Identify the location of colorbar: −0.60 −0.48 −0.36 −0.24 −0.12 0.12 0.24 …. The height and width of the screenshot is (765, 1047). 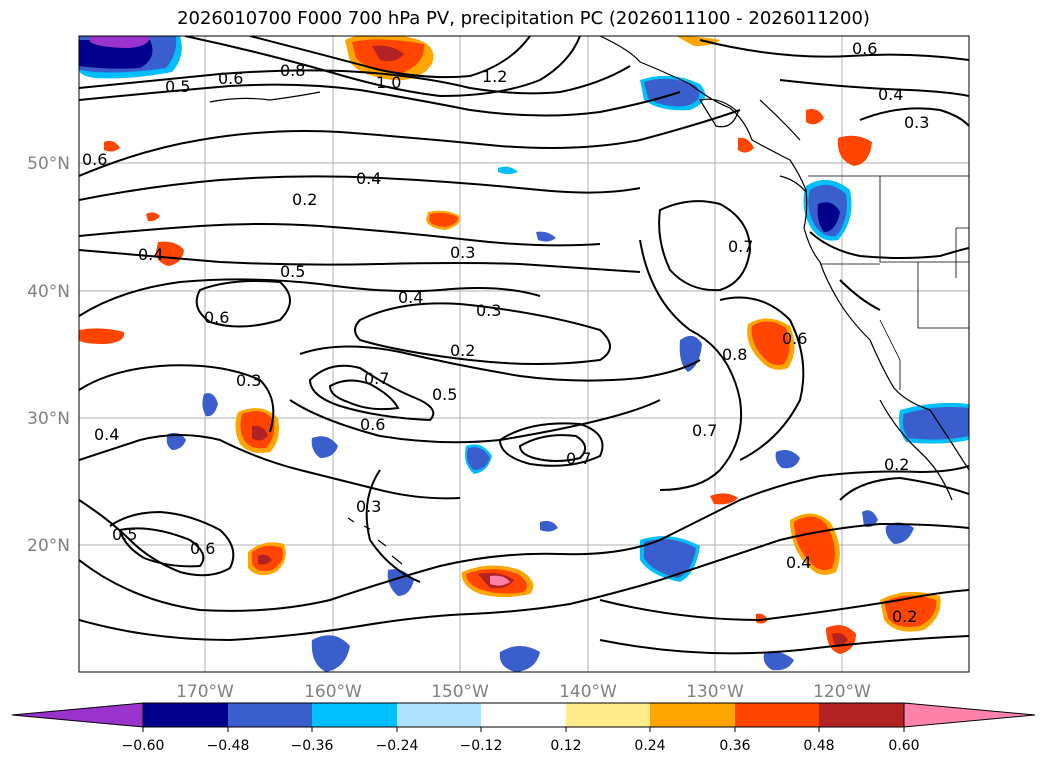
(523, 728).